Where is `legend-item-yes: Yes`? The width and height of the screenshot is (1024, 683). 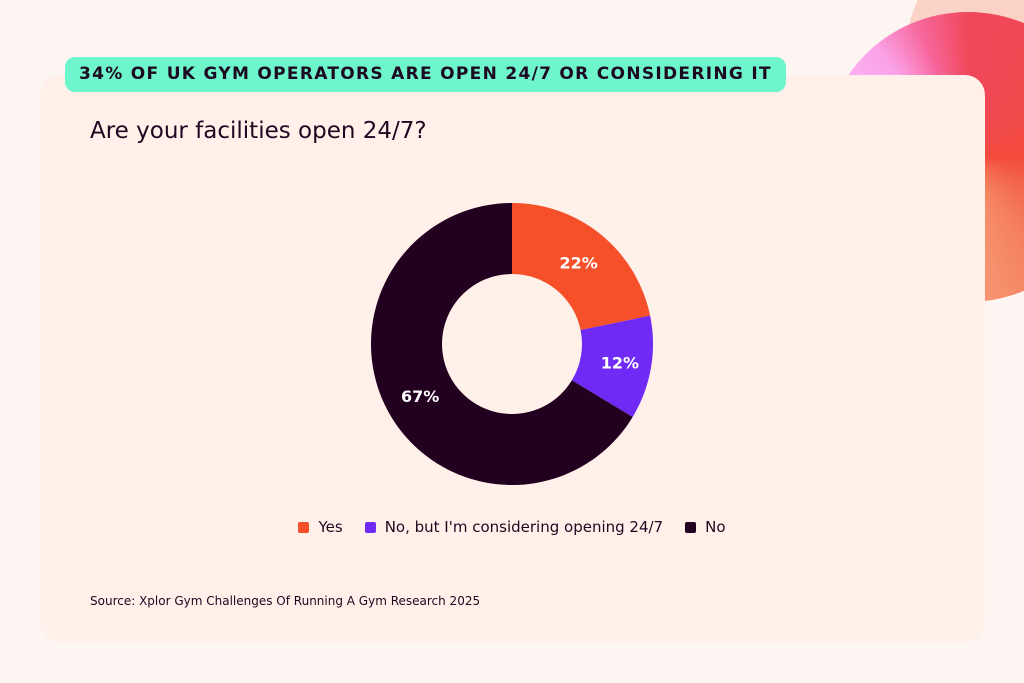
legend-item-yes: Yes is located at coordinates (320, 527).